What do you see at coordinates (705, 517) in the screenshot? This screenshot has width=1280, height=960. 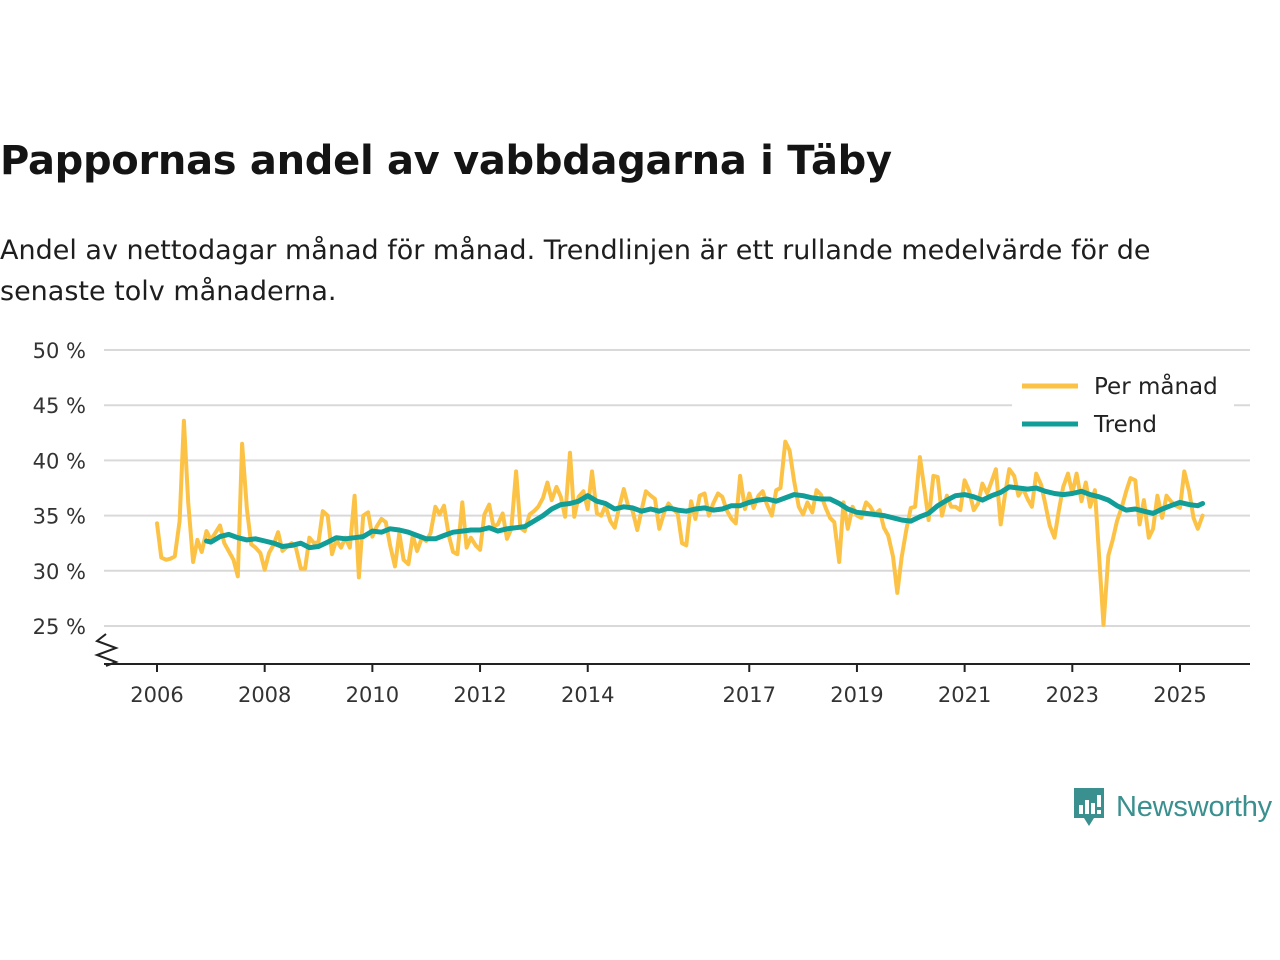 I see `series-line-trend` at bounding box center [705, 517].